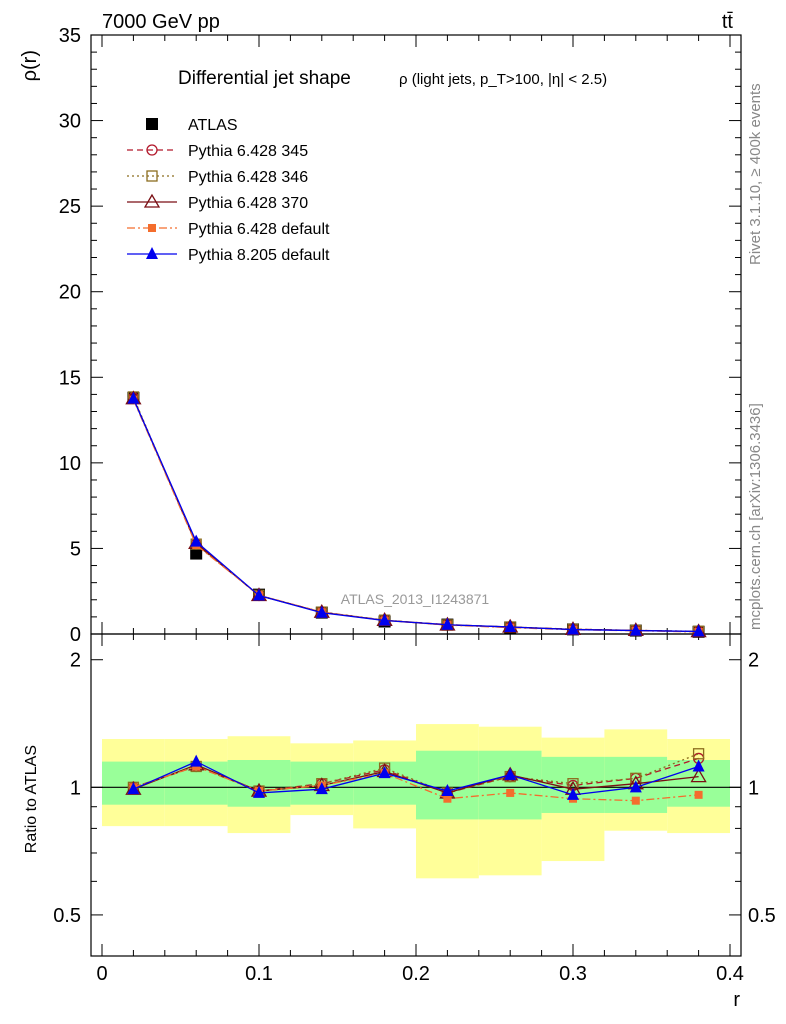 Image resolution: width=786 pixels, height=1024 pixels. What do you see at coordinates (248, 151) in the screenshot?
I see `legend-label-py345: Pythia 6.428 345` at bounding box center [248, 151].